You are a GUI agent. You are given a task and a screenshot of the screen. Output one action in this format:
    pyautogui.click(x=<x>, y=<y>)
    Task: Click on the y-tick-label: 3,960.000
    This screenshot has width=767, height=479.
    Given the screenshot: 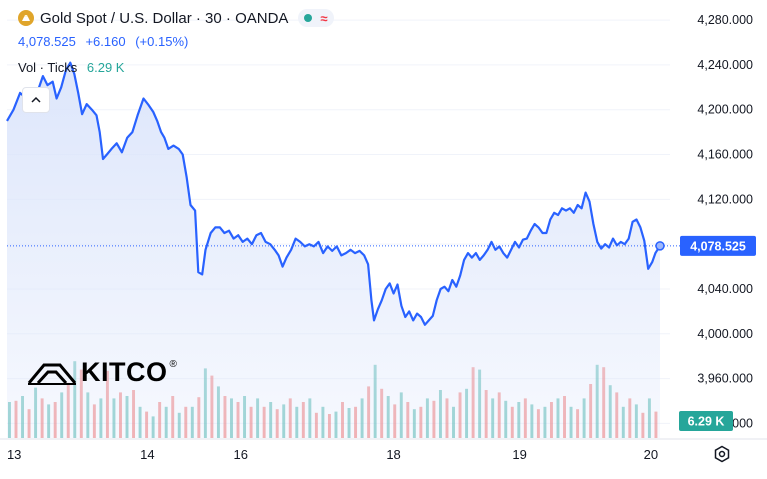 What is the action you would take?
    pyautogui.click(x=725, y=379)
    